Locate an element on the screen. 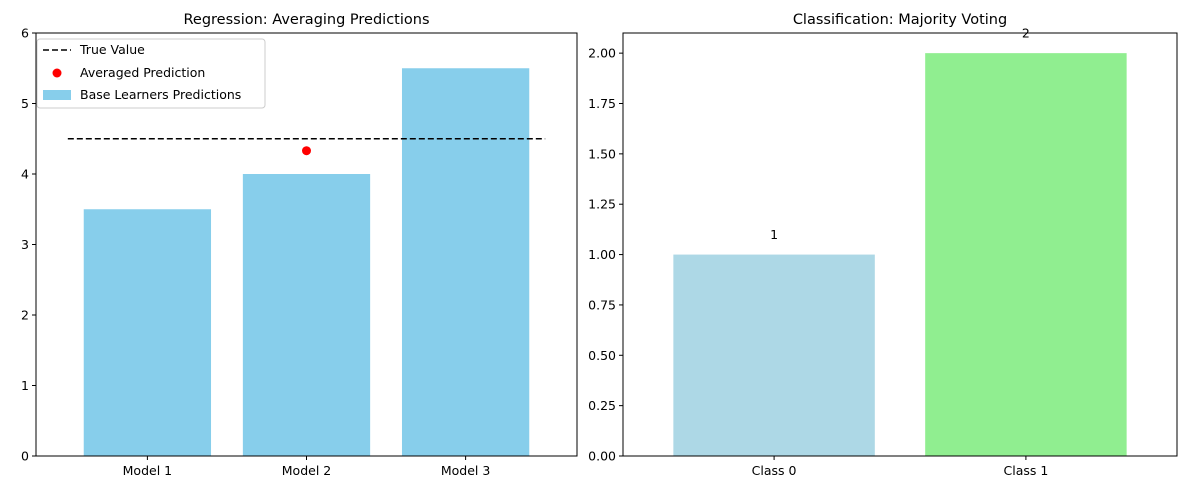  y-tick-label: 6 is located at coordinates (25, 33).